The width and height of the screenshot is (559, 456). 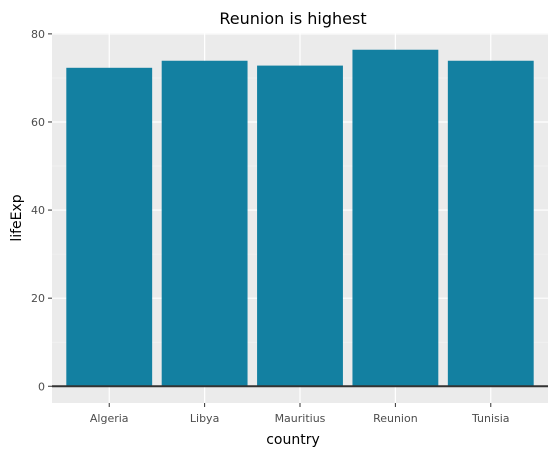 What do you see at coordinates (38, 298) in the screenshot?
I see `y-tick-label: 20` at bounding box center [38, 298].